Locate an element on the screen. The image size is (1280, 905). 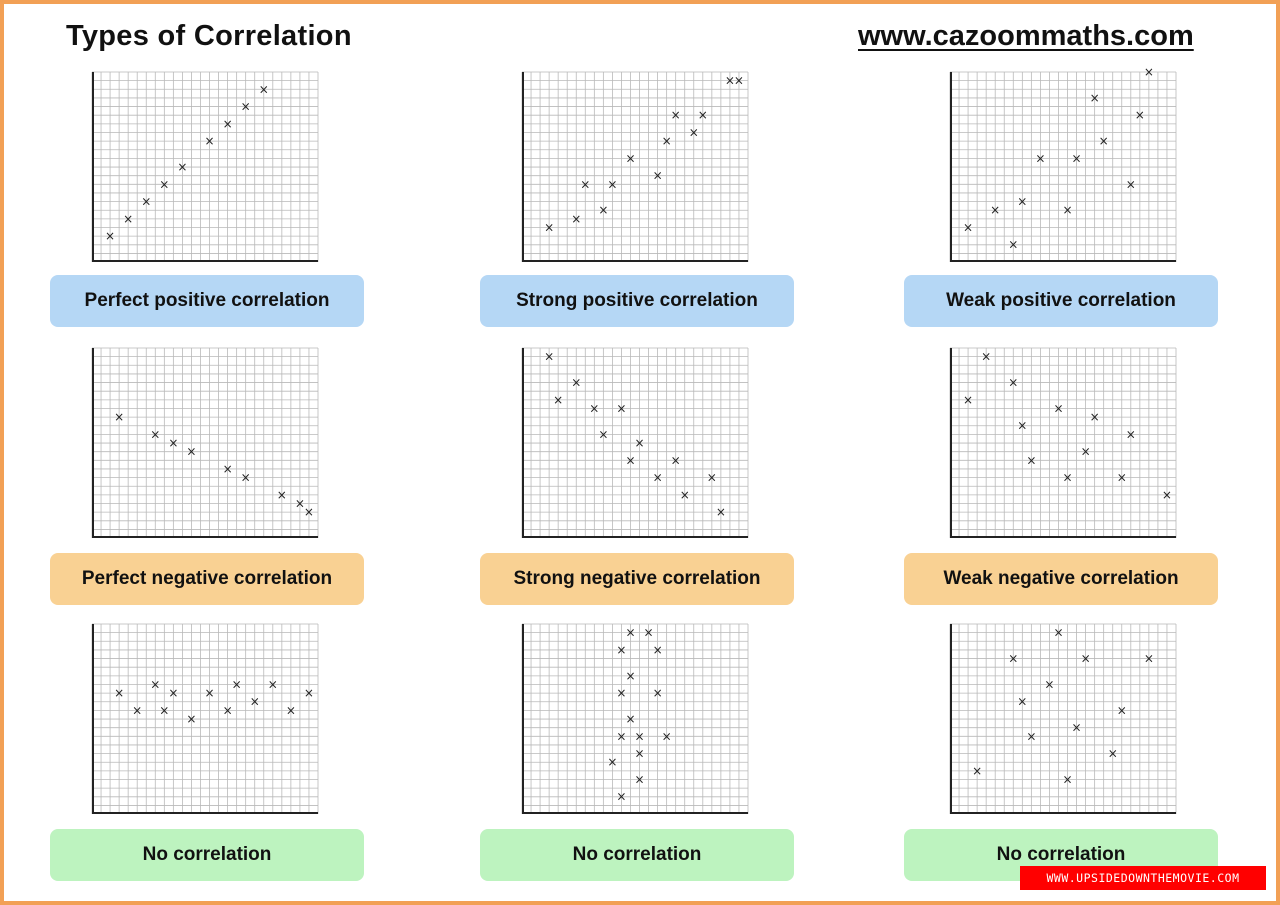
site-link: www.cazoommaths.com is located at coordinates (1026, 36).